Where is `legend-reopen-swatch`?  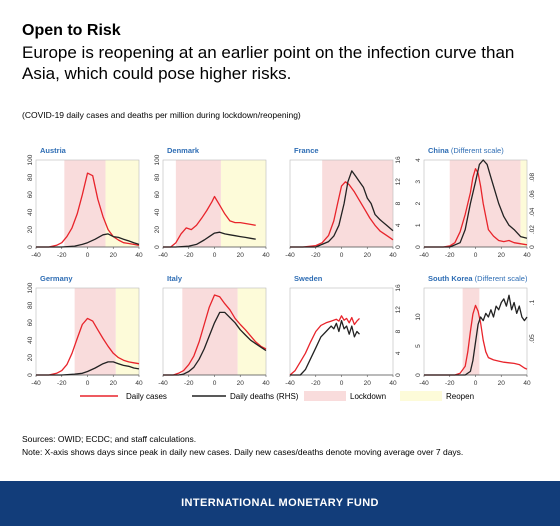
legend-reopen-swatch is located at coordinates (421, 396).